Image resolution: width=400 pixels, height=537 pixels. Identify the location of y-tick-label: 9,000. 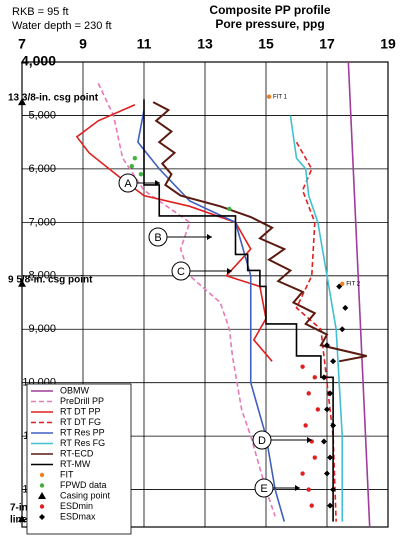
(42, 329).